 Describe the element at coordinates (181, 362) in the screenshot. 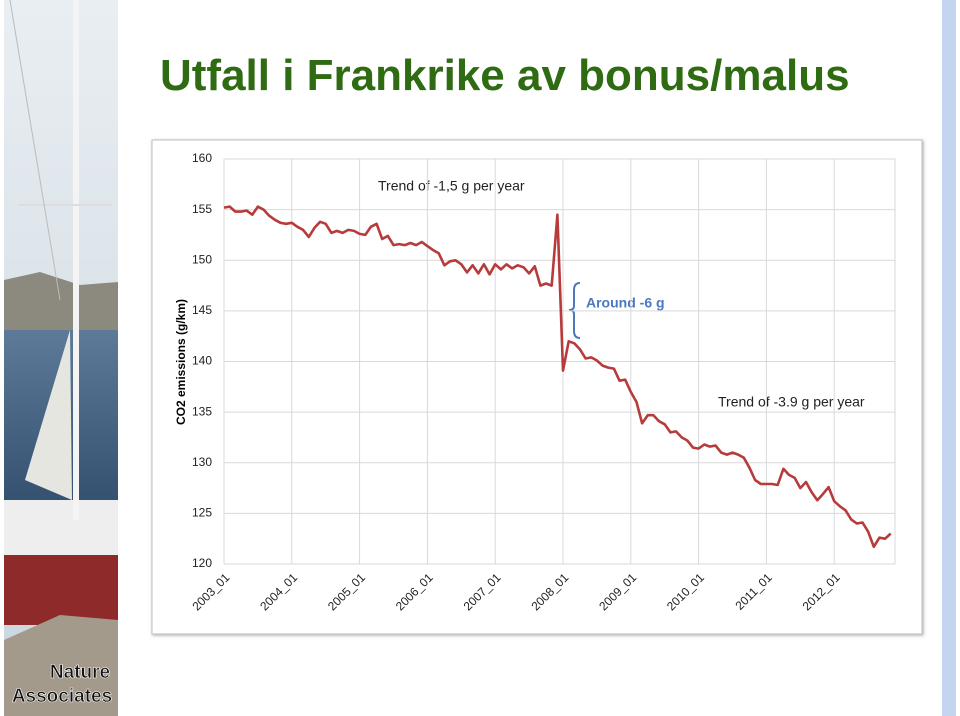

I see `y-axis-label: CO2 emissions (g/km)` at that location.